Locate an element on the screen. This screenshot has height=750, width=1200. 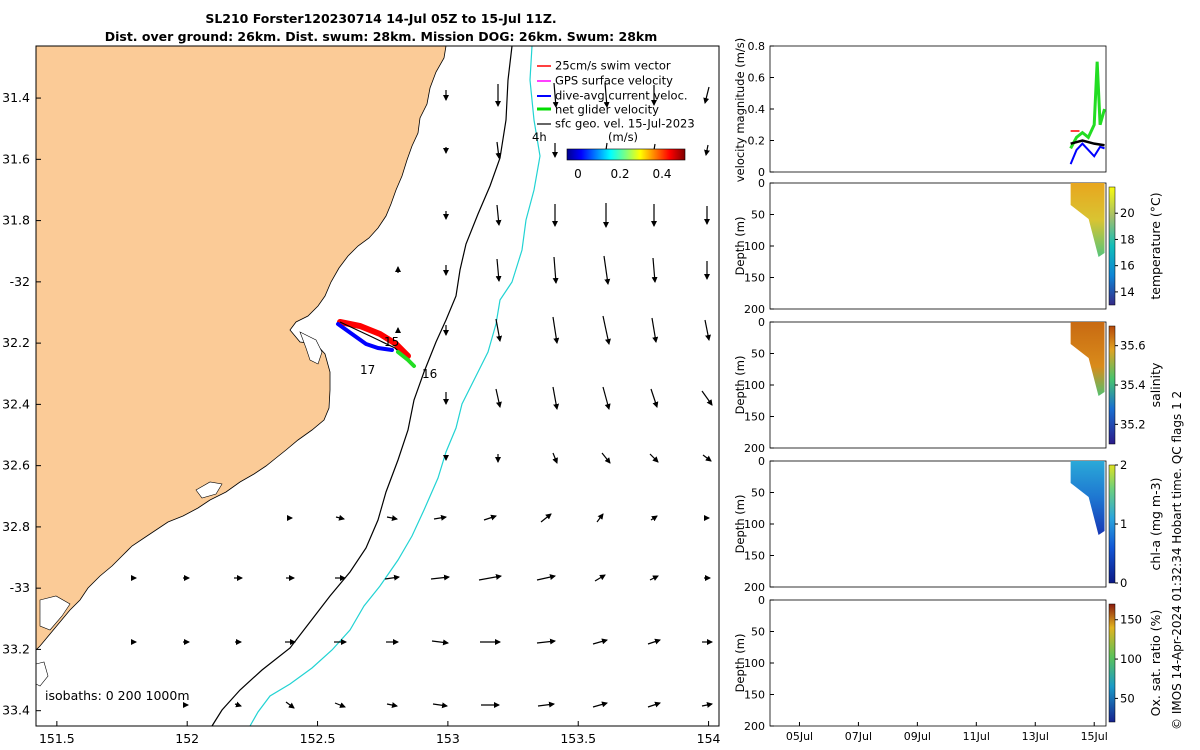
legend-label-swim: 25cm/s swim vector is located at coordinates (613, 66).